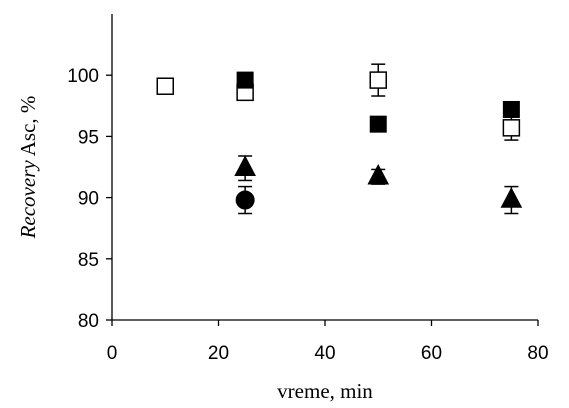  What do you see at coordinates (28, 128) in the screenshot?
I see `y-axis-title-rest: Asc, %` at bounding box center [28, 128].